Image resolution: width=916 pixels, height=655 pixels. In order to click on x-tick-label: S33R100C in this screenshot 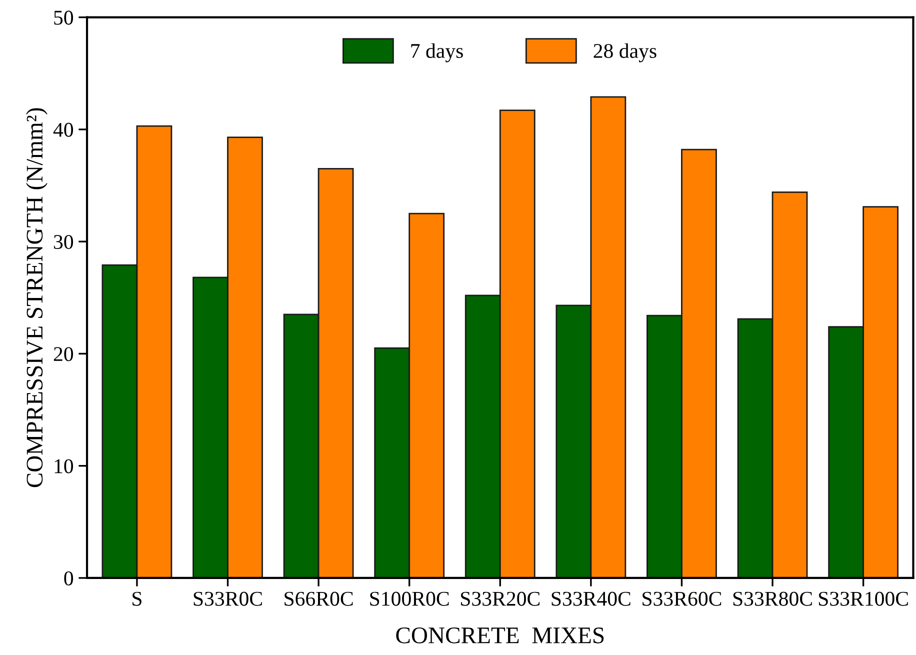, I will do `click(863, 599)`.